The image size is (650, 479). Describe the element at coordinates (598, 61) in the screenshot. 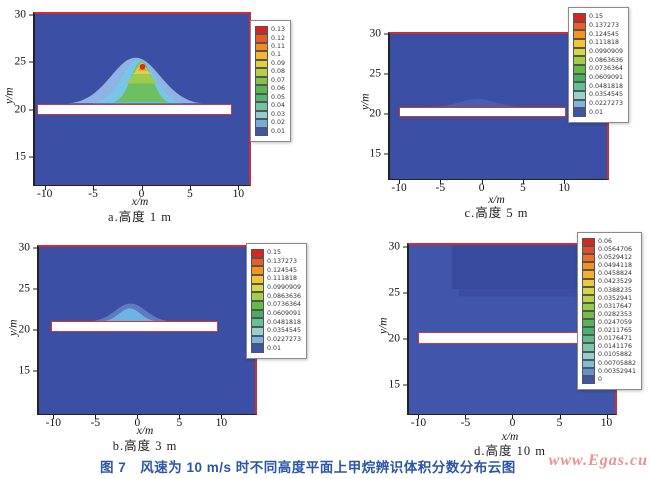

I see `colorbar-row: 0.0863636` at that location.